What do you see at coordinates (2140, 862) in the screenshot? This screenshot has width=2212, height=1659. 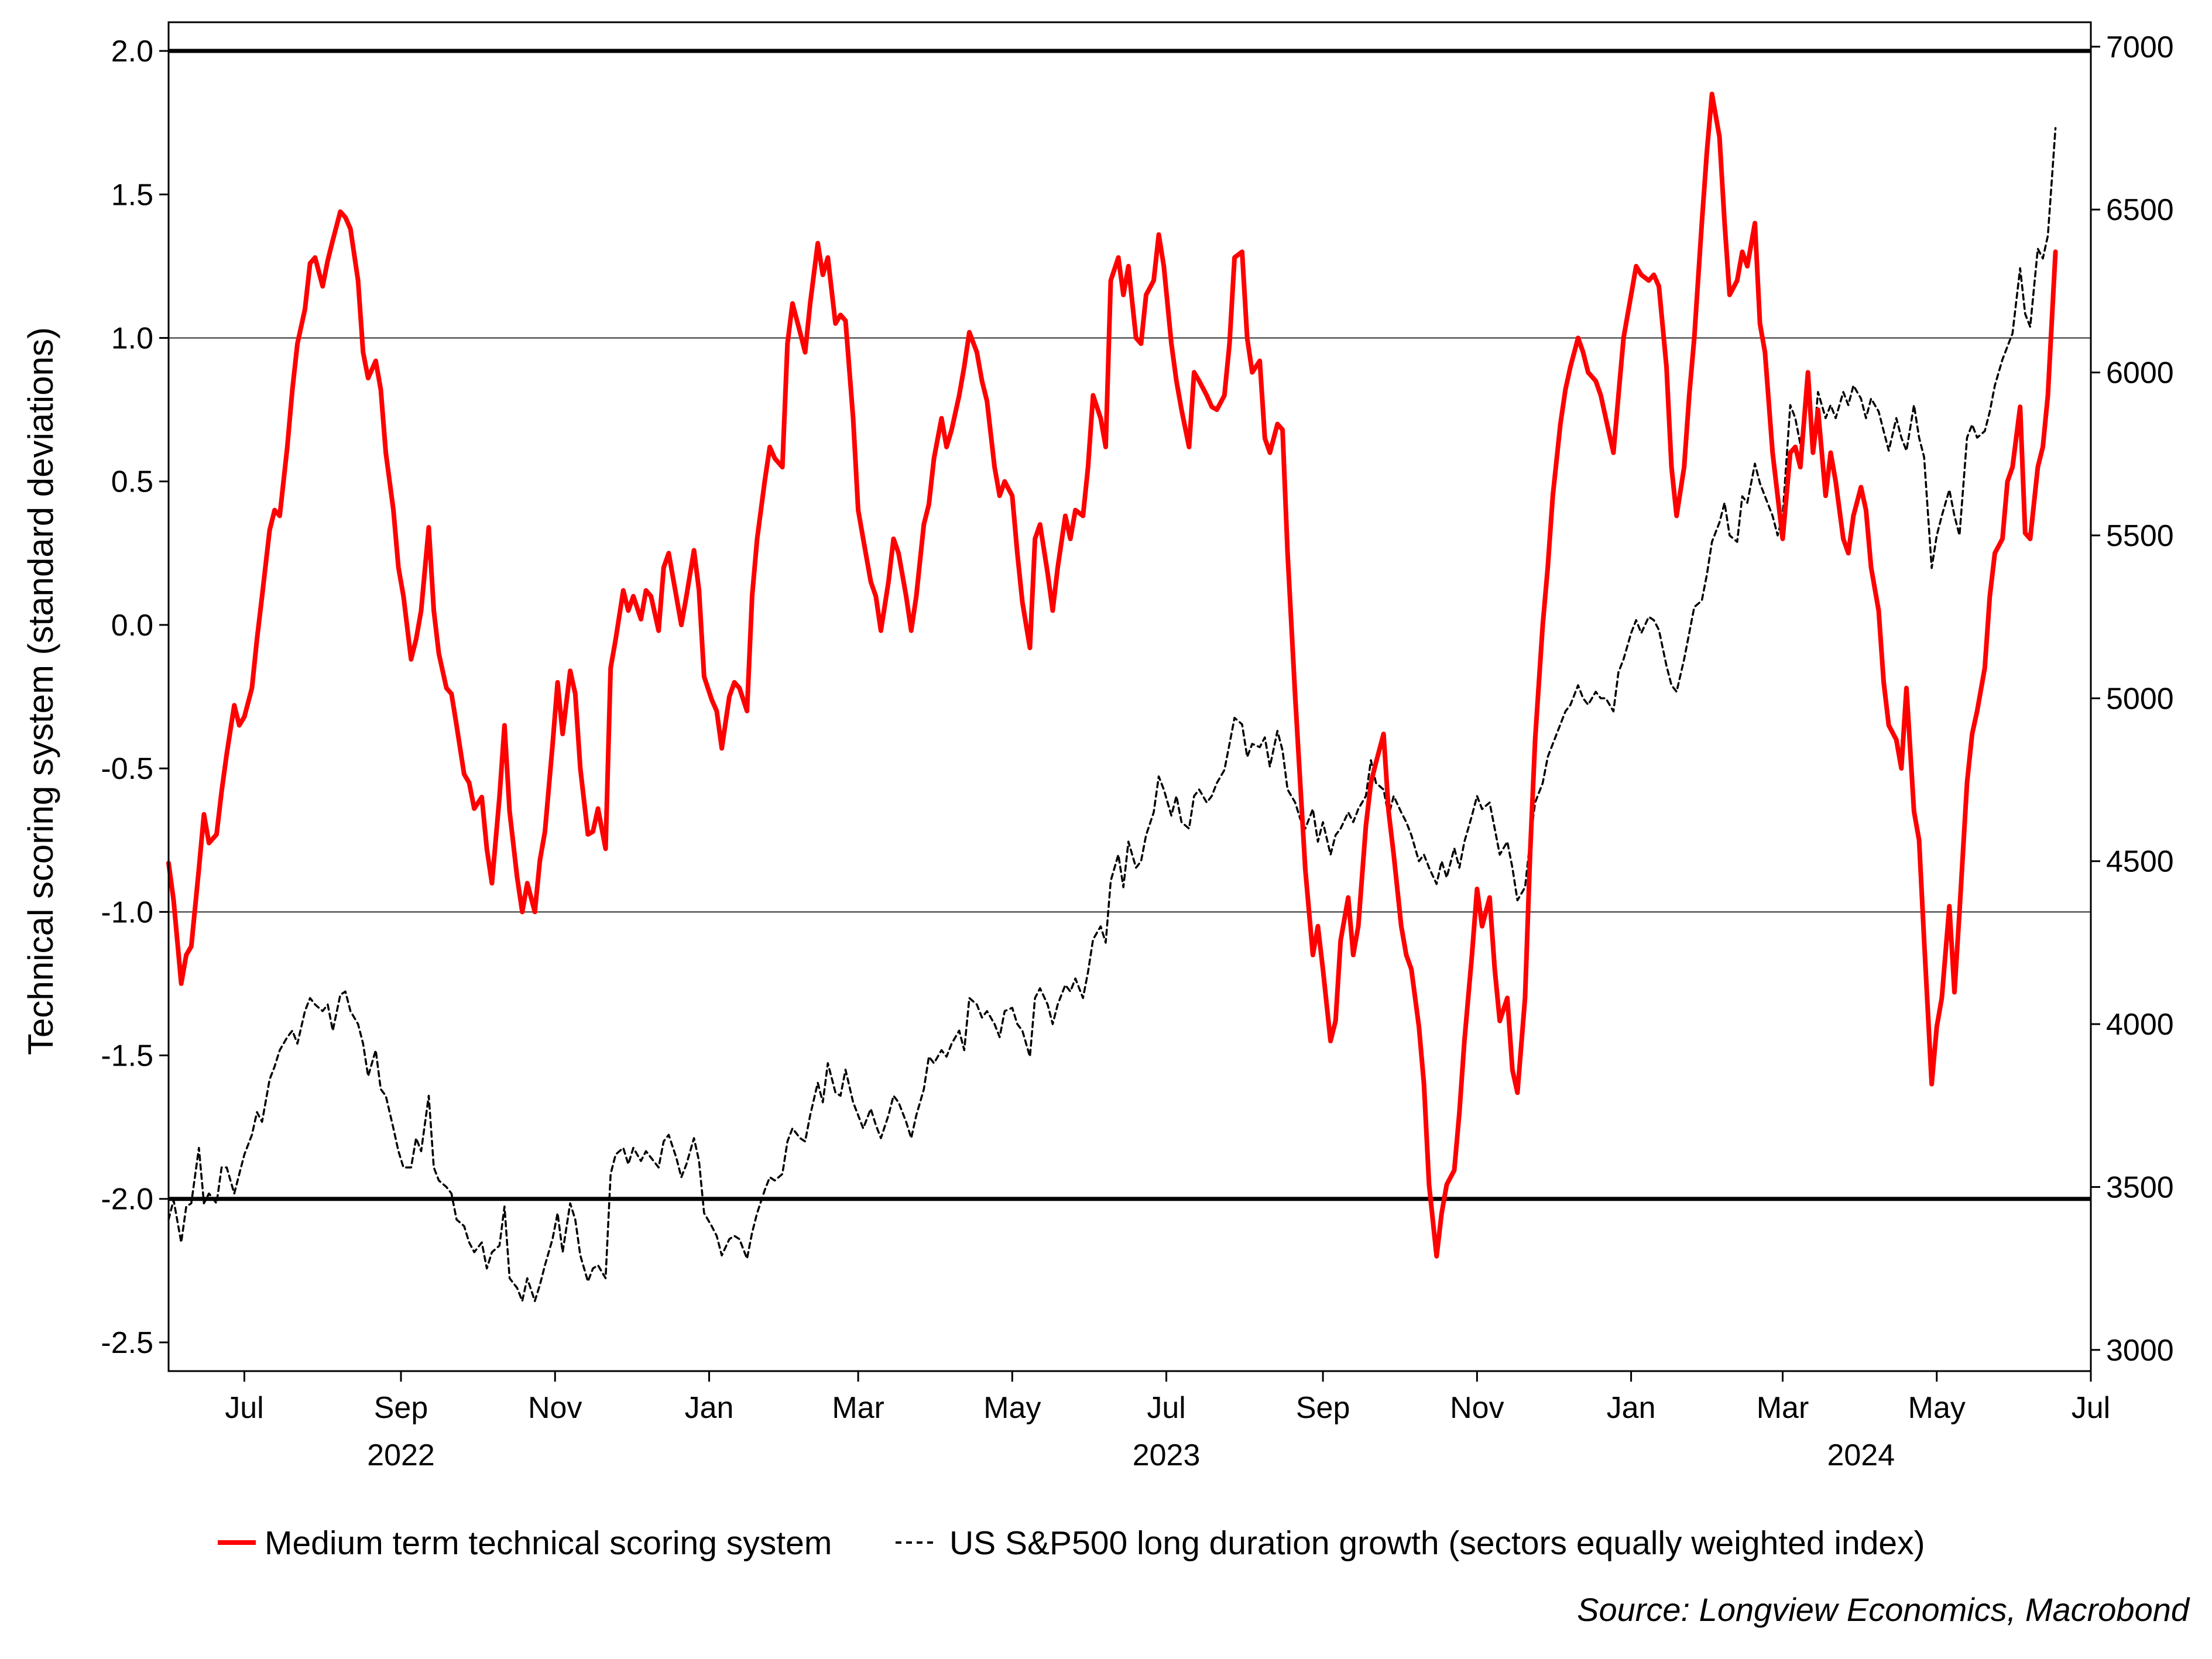 I see `right-tick-label: 4500` at bounding box center [2140, 862].